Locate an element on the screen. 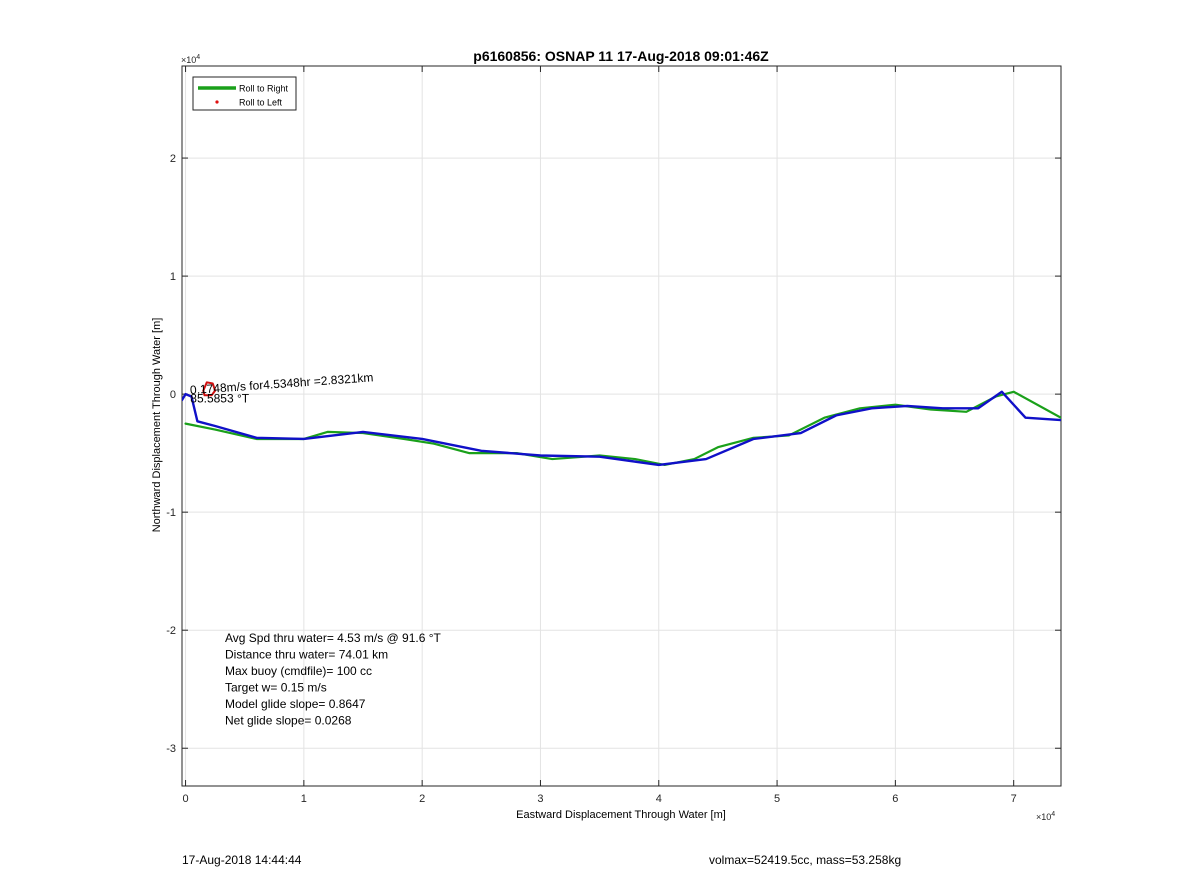 This screenshot has height=885, width=1200. x-axis-label: Eastward Displacement Through Water [m] is located at coordinates (621, 815).